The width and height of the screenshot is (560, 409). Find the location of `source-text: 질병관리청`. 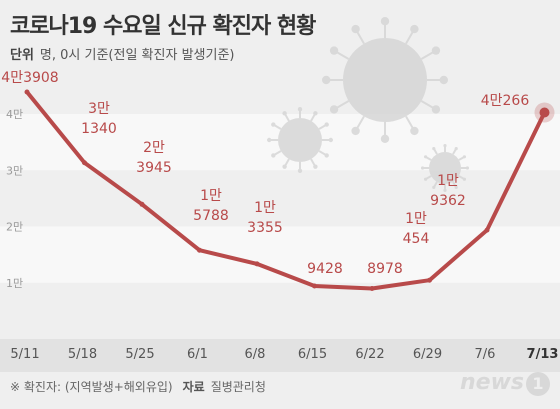

source-text: 질병관리청 is located at coordinates (238, 387).